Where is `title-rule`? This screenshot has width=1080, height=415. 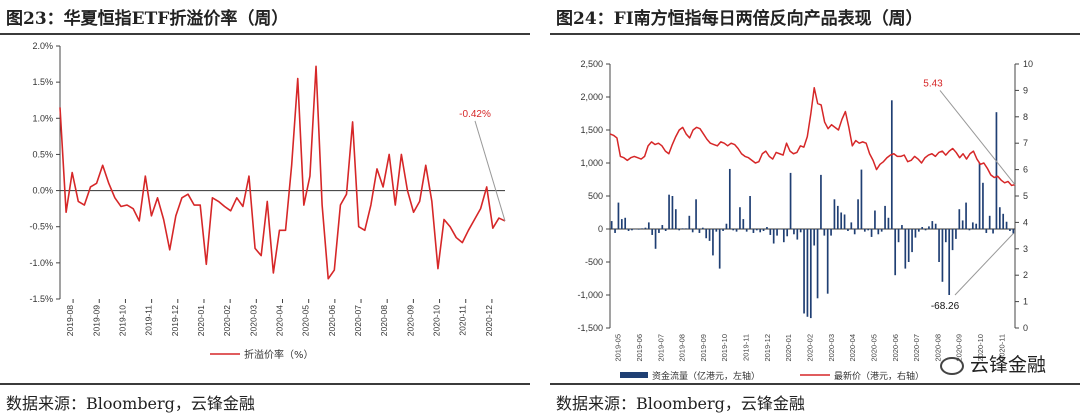
title-rule is located at coordinates (815, 34).